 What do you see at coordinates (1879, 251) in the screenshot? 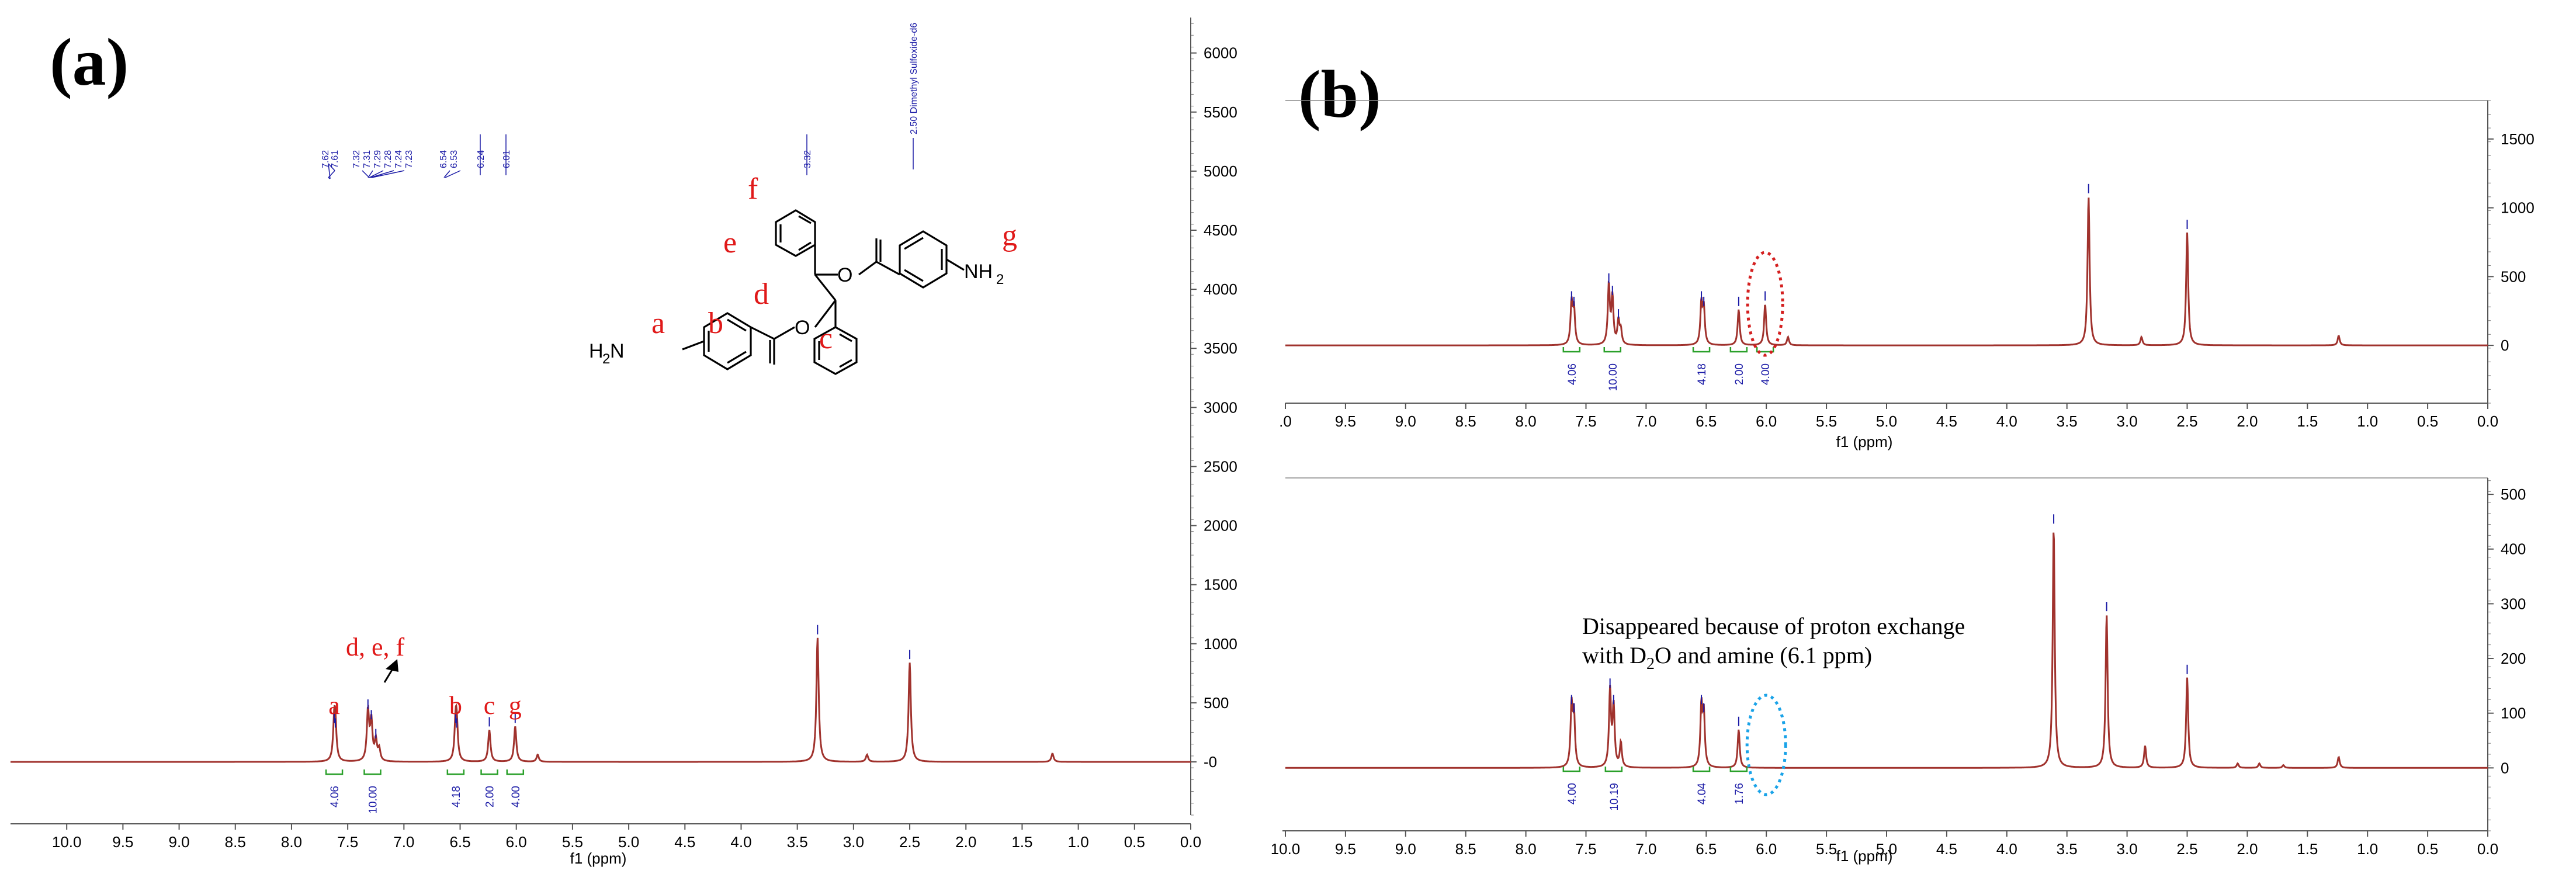
I see `peak-markers-b1` at bounding box center [1879, 251].